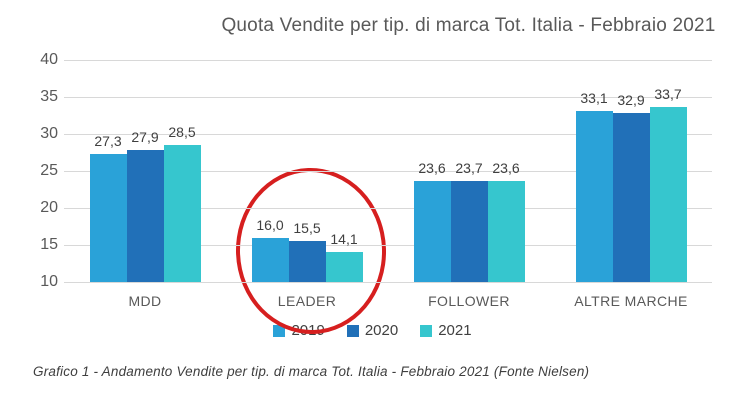  Describe the element at coordinates (469, 301) in the screenshot. I see `x-axis-category-label: FOLLOWER` at that location.